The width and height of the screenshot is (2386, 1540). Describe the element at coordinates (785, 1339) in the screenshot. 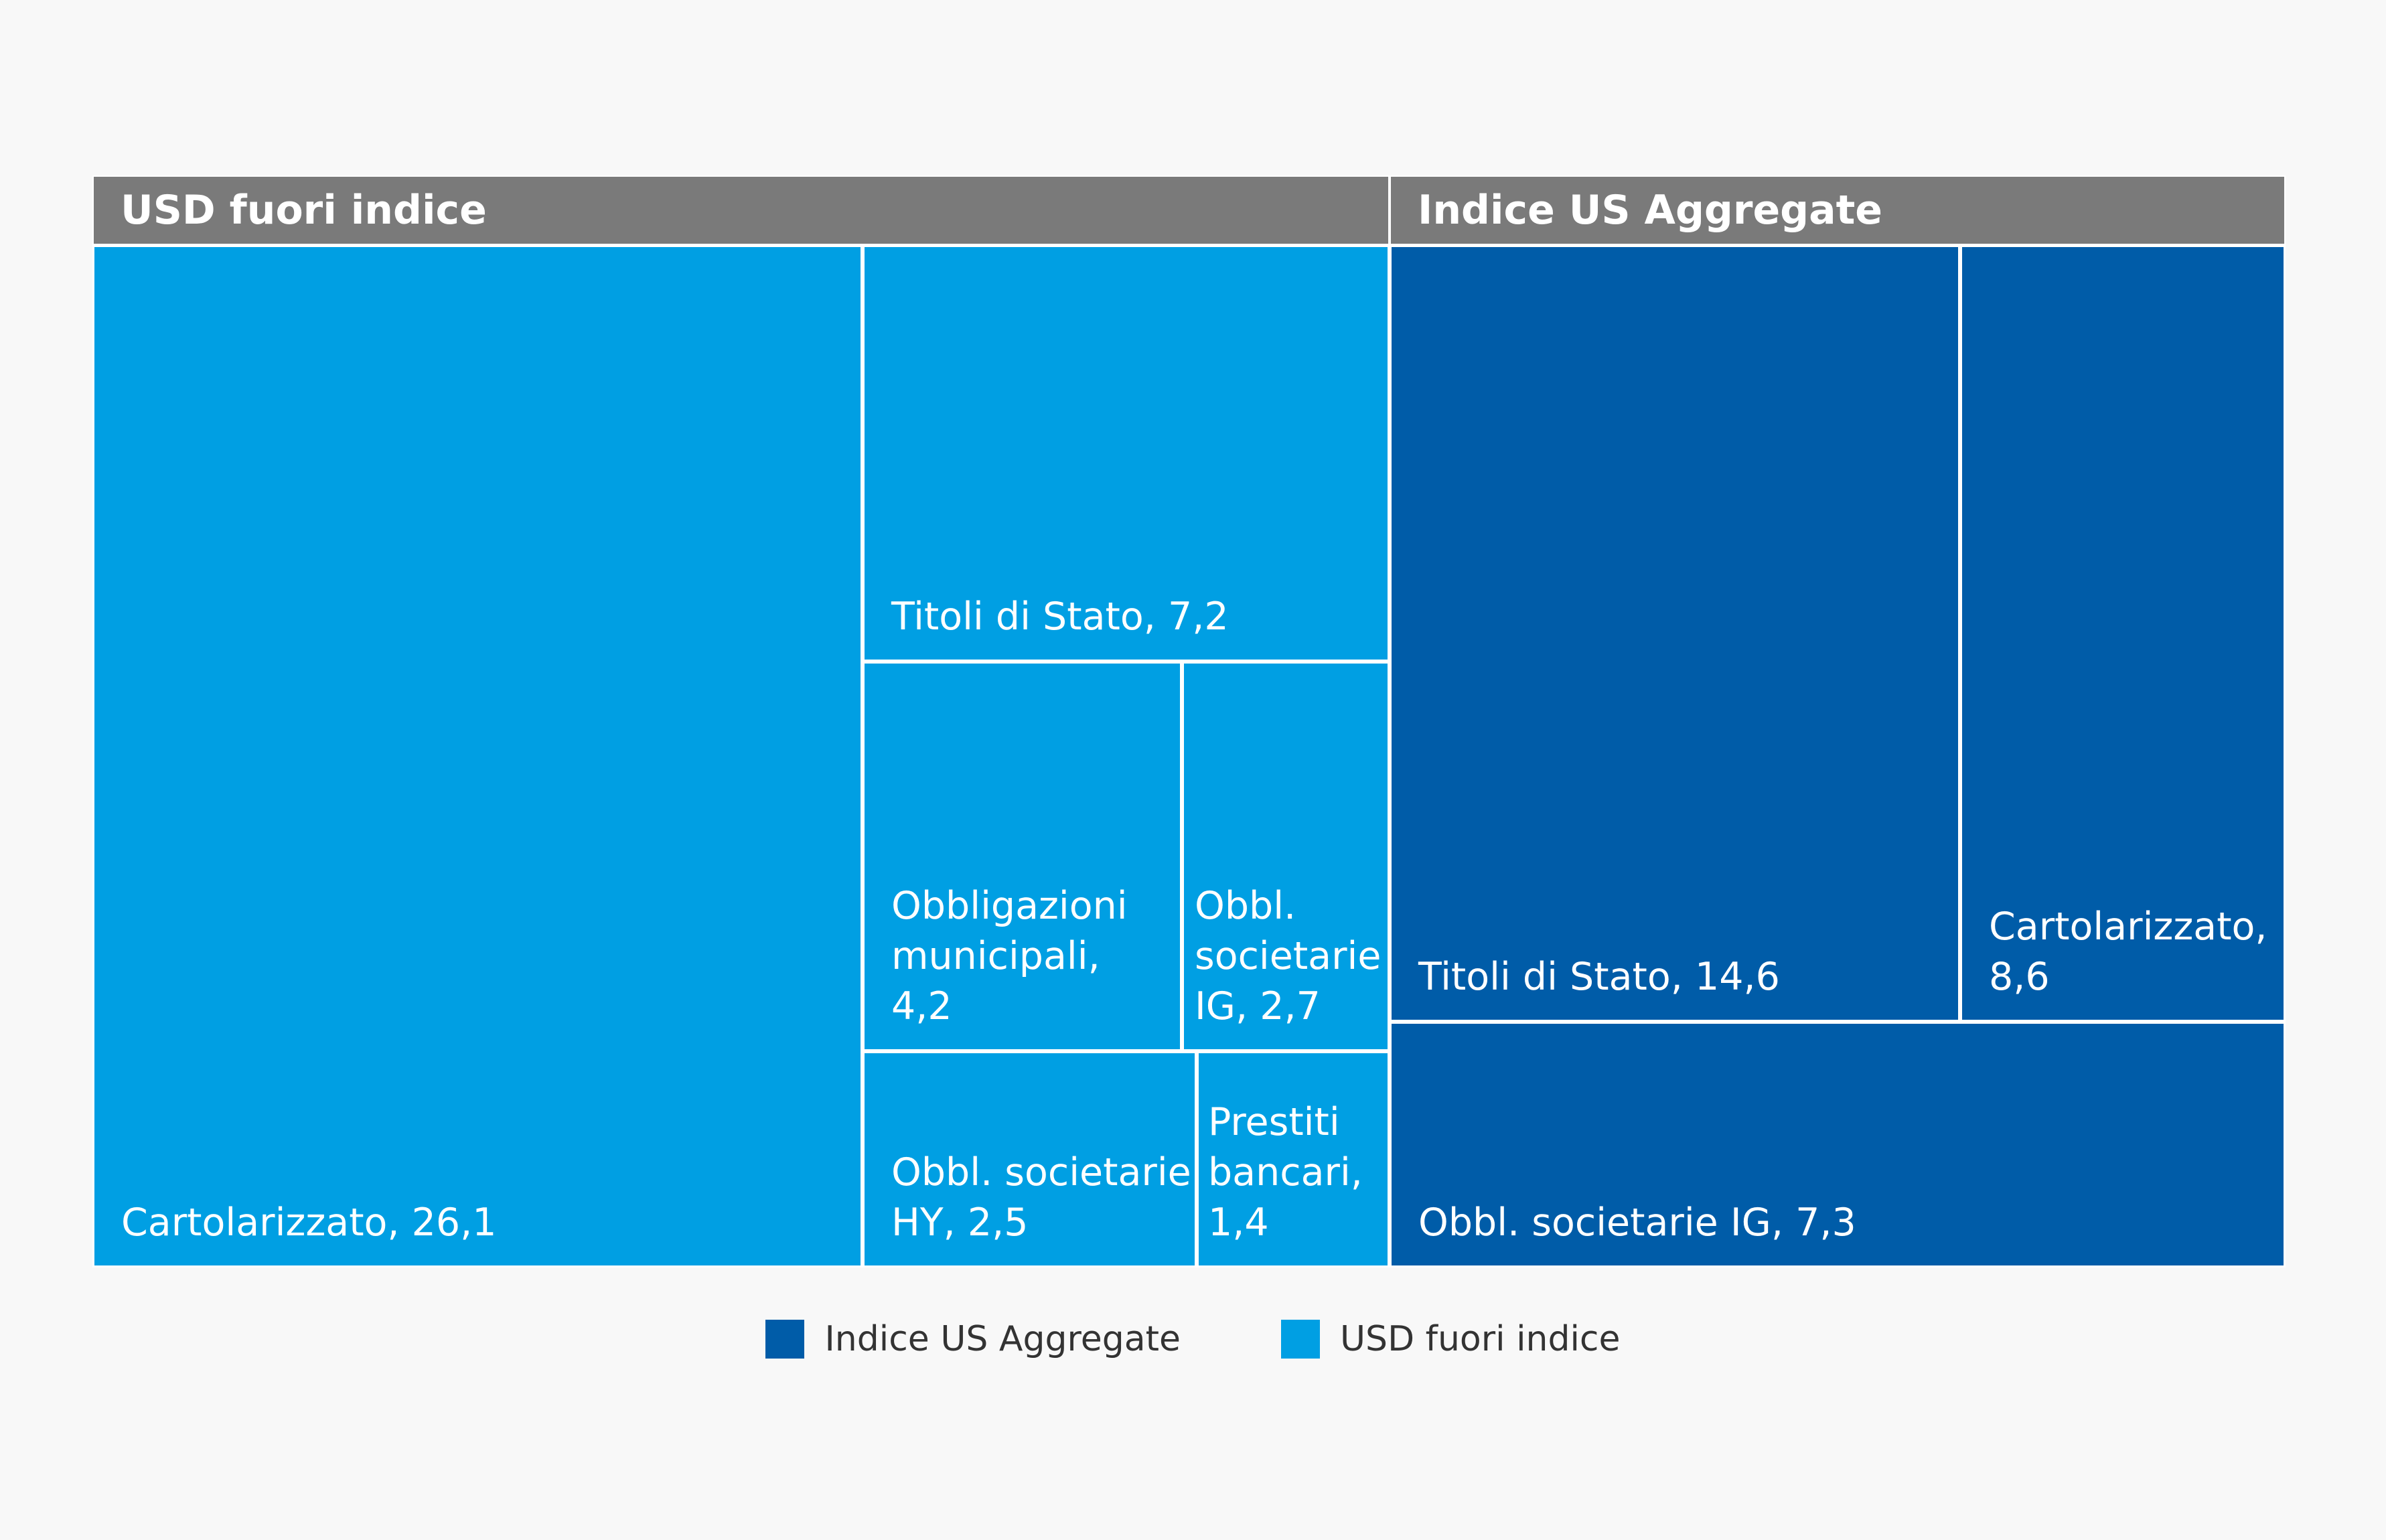

I see `legend-swatch-indice-us-aggregate` at that location.